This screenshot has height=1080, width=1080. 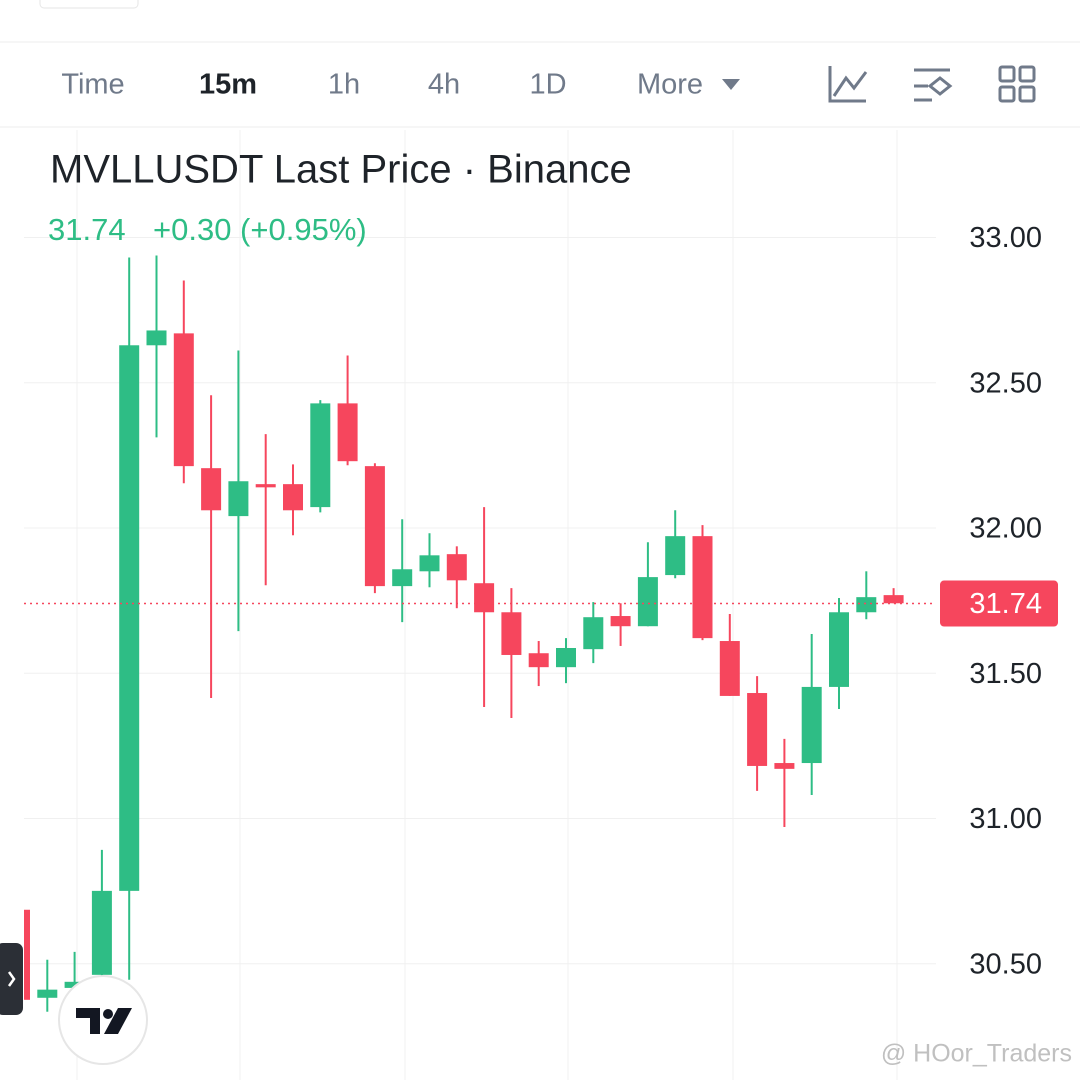 What do you see at coordinates (976, 1054) in the screenshot?
I see `watermark: @ HOor_Traders` at bounding box center [976, 1054].